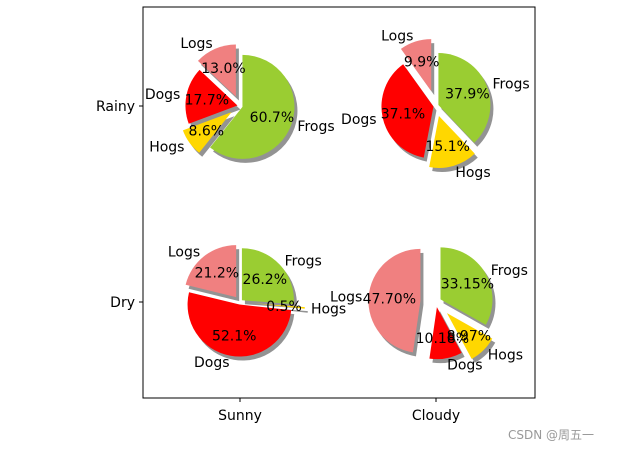 This screenshot has width=623, height=450. Describe the element at coordinates (436, 416) in the screenshot. I see `x-tick-label-cloudy: Cloudy` at that location.